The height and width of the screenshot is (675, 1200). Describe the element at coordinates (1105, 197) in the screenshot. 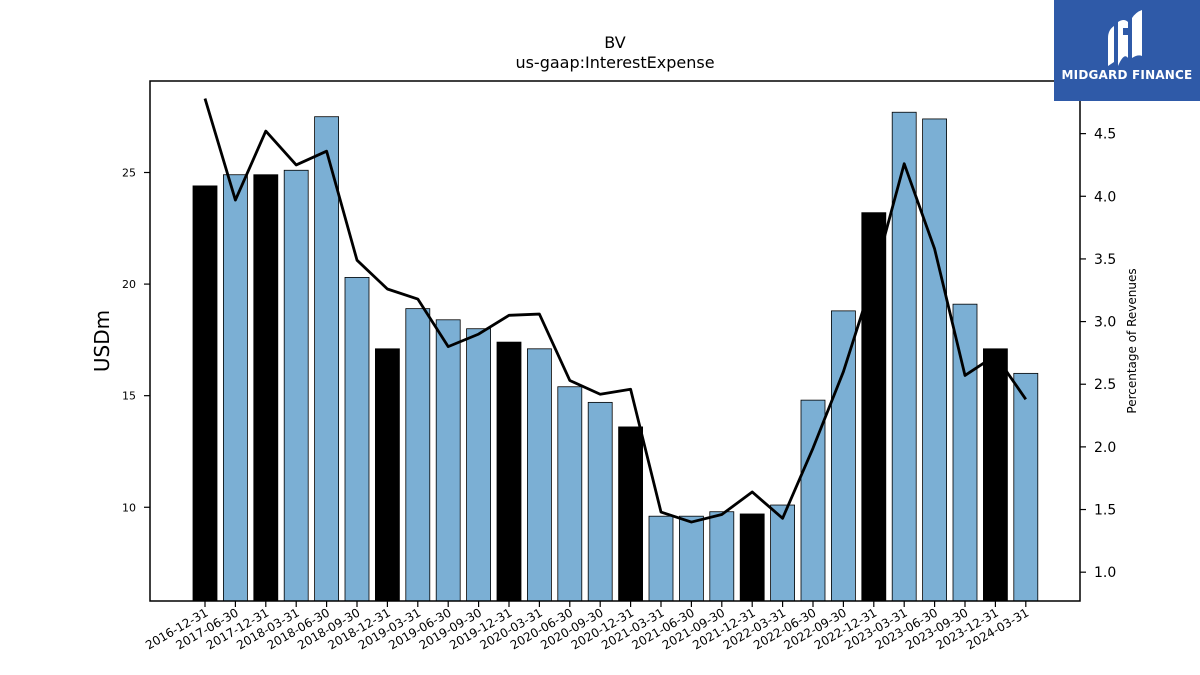

I see `y2-tick-label: 4.0` at that location.